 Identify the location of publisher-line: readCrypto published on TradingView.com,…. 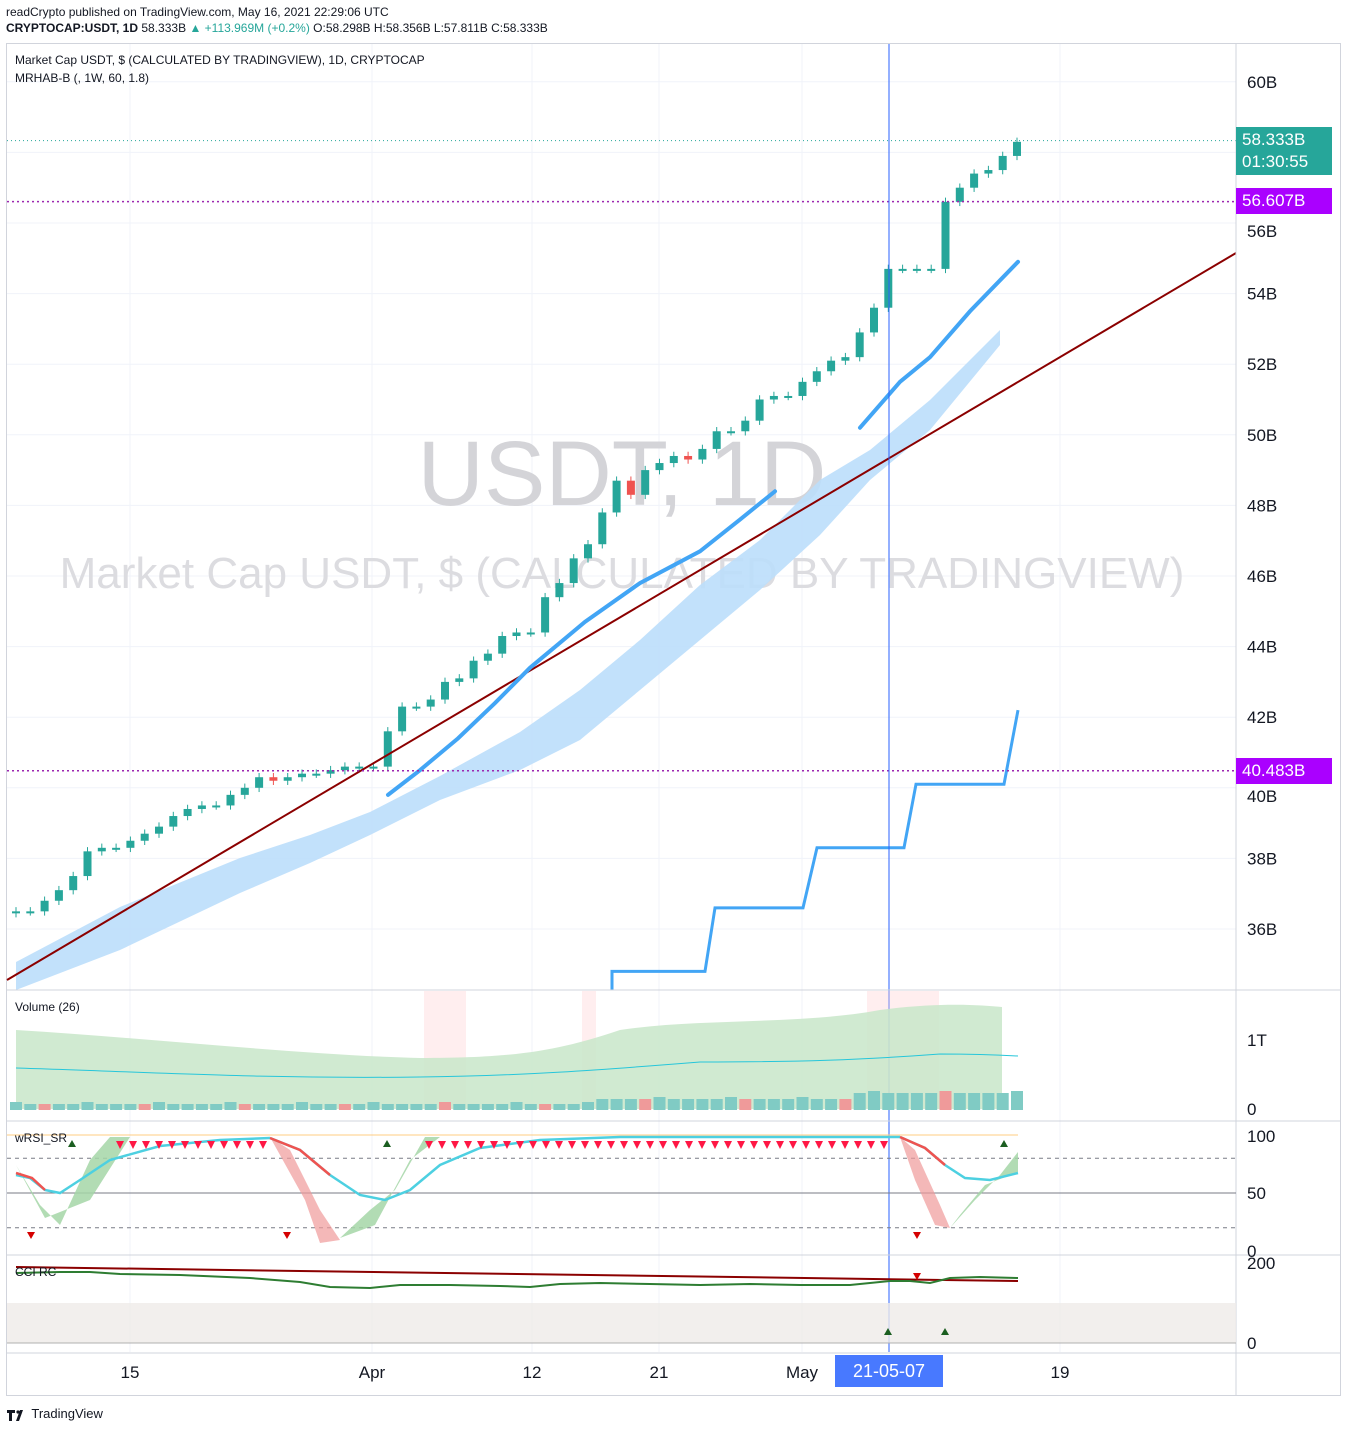
(197, 12).